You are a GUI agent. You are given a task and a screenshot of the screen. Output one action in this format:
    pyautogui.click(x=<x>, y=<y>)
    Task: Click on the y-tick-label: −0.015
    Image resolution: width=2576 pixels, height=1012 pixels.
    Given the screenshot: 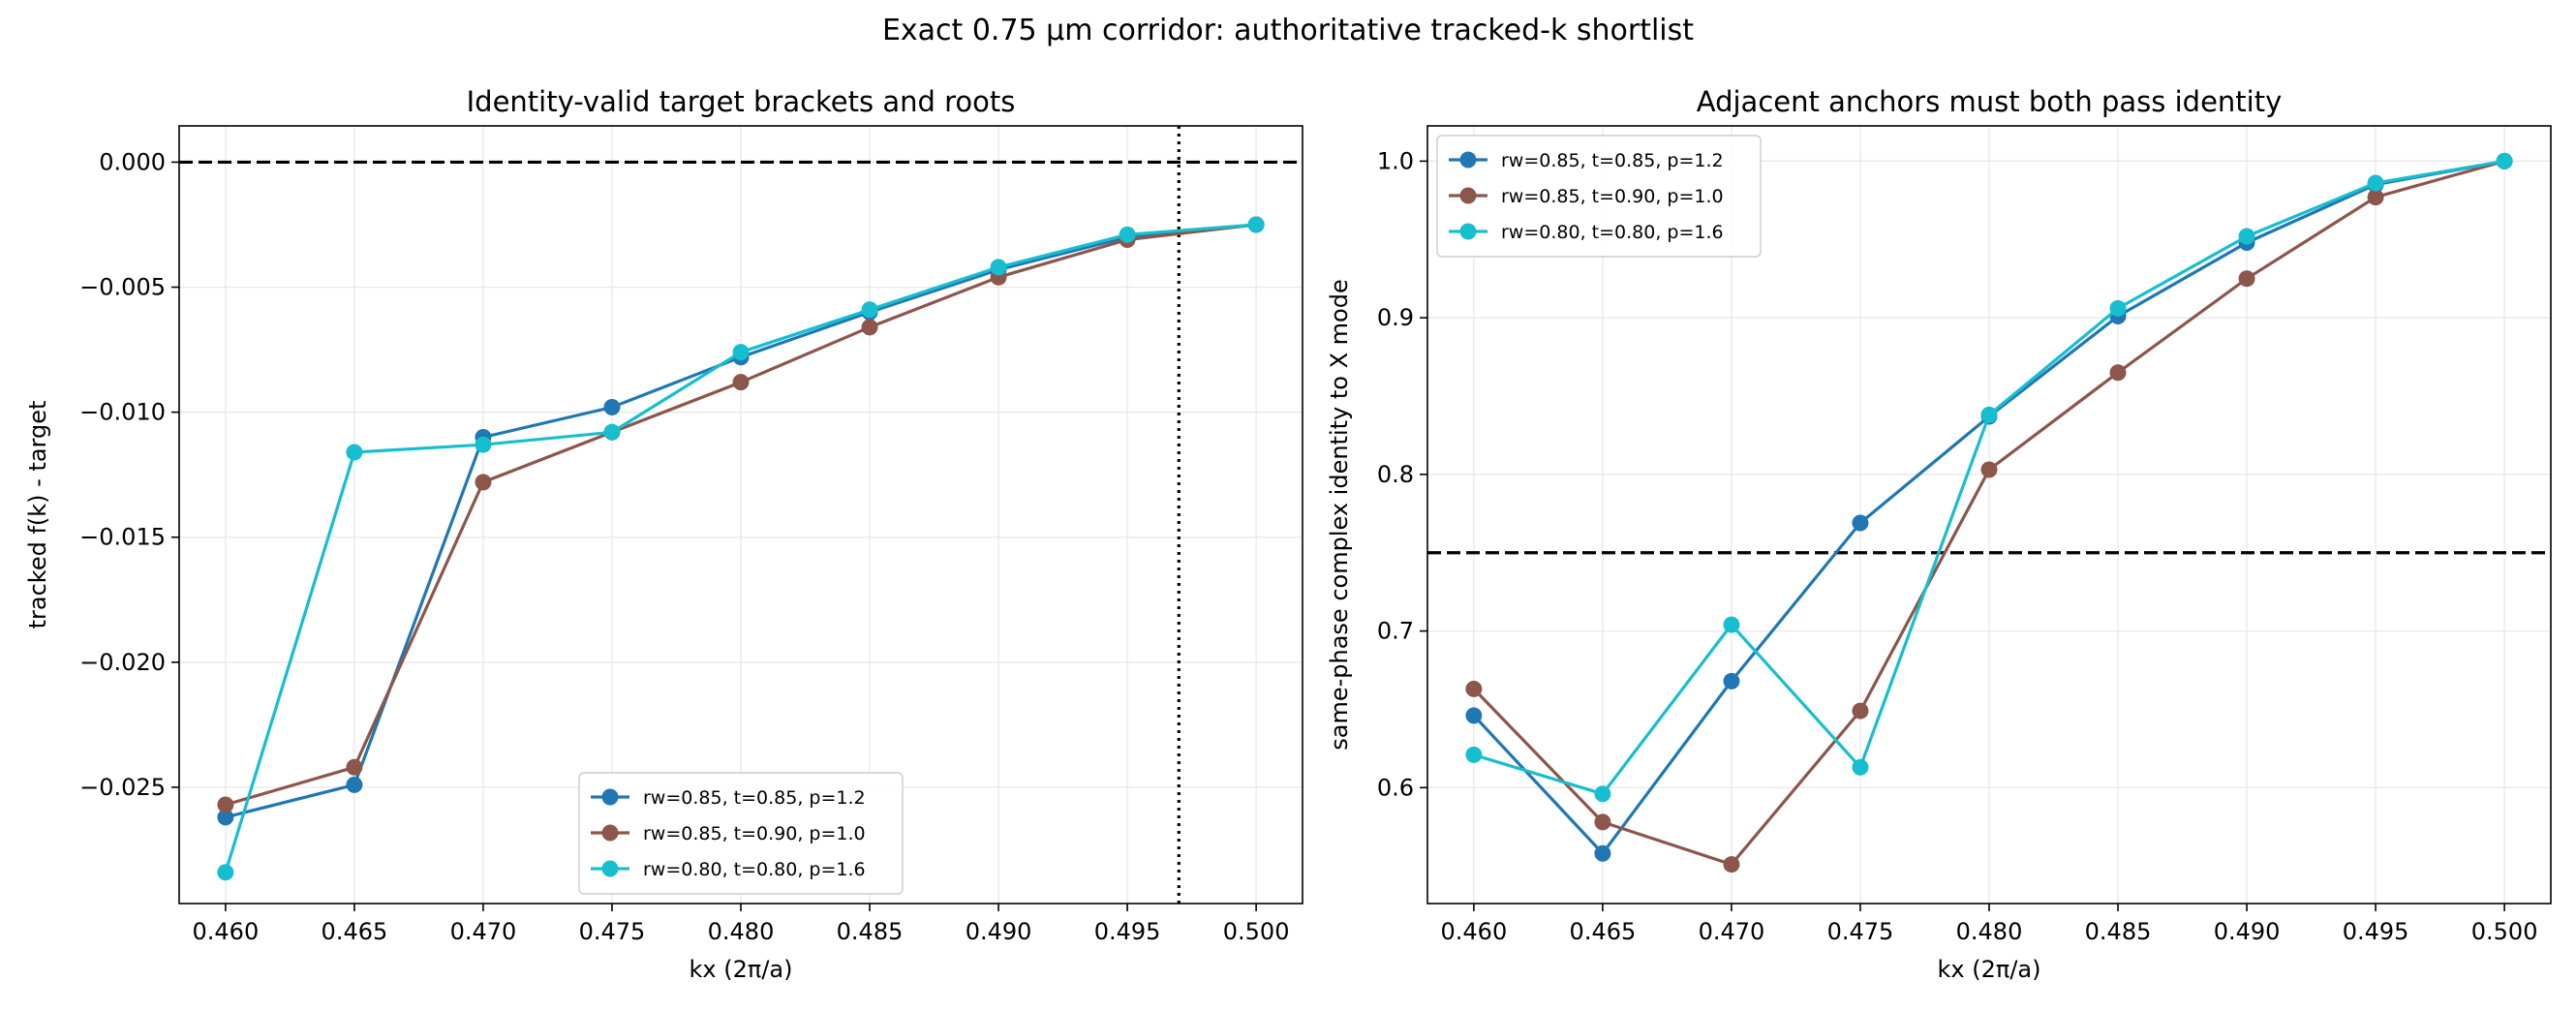 What is the action you would take?
    pyautogui.click(x=122, y=537)
    